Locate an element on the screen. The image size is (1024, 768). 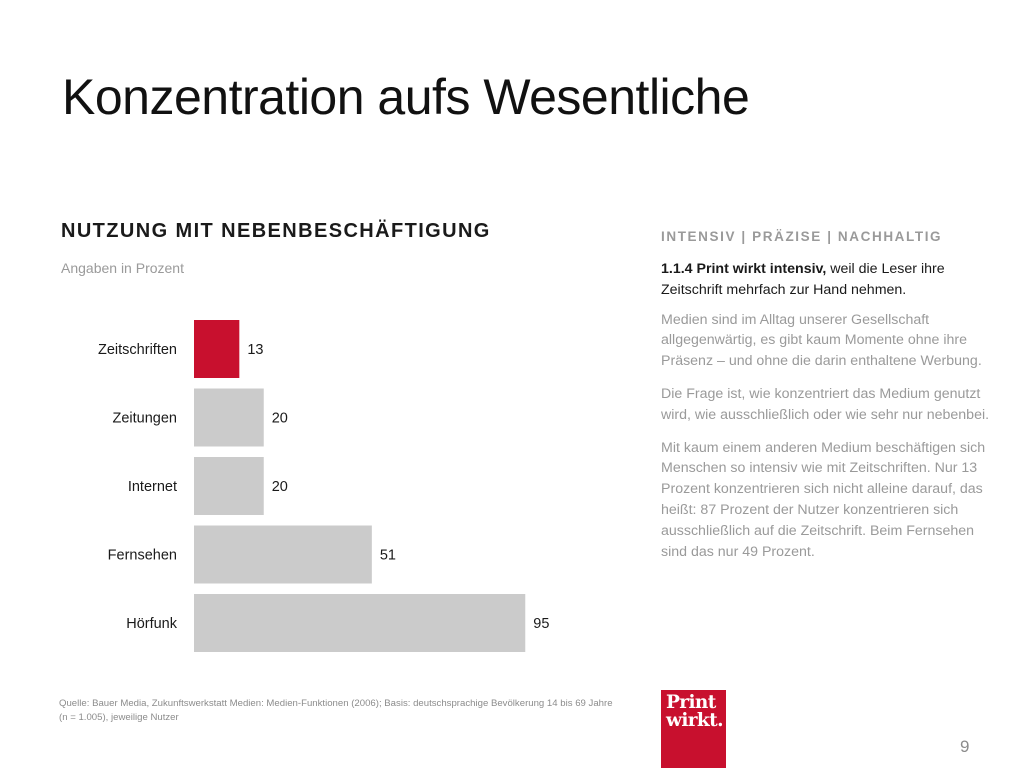
value-label: 51 is located at coordinates (388, 556).